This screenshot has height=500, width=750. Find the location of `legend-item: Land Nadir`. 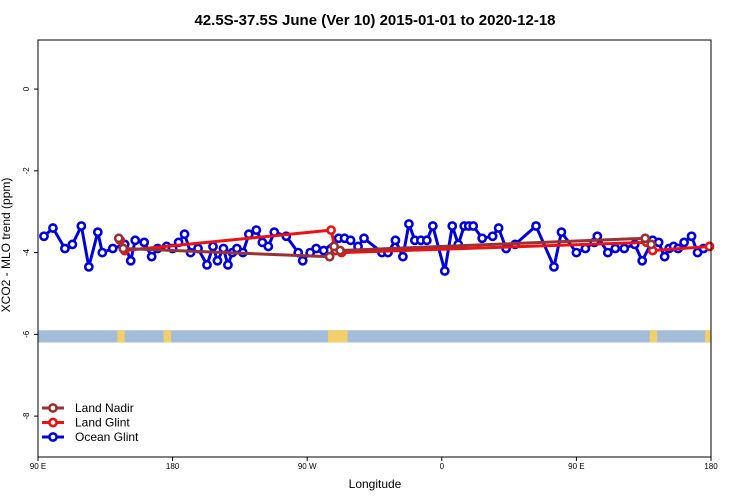

legend-item: Land Nadir is located at coordinates (88, 408).